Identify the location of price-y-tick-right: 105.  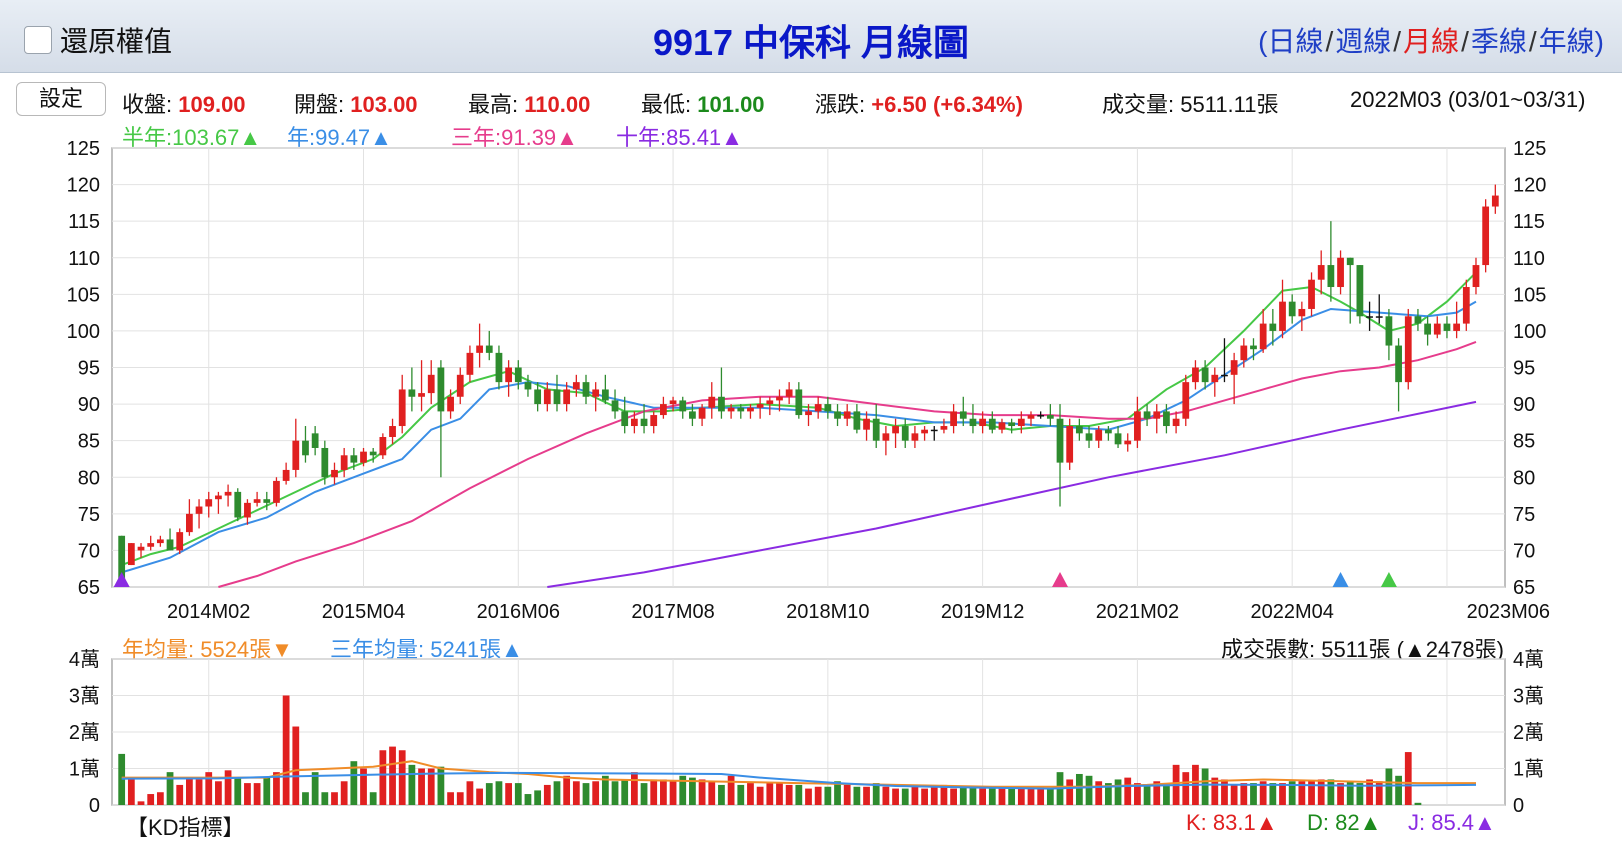
(1529, 295).